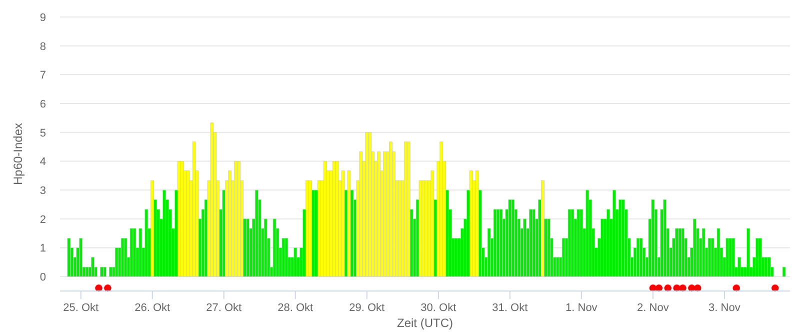 The height and width of the screenshot is (333, 800). I want to click on y-tick-label: 1, so click(43, 248).